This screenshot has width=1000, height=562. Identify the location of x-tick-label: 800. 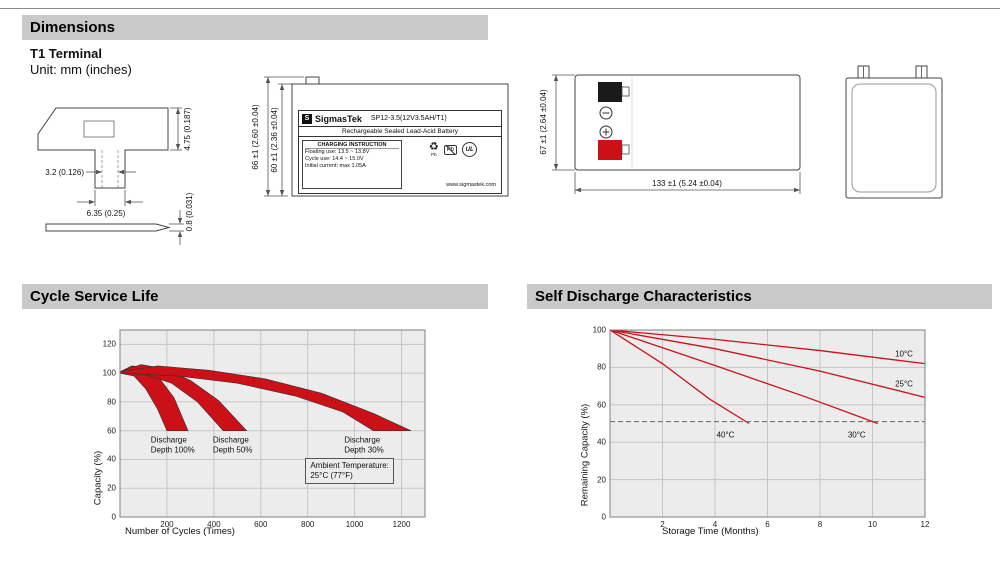
(308, 524).